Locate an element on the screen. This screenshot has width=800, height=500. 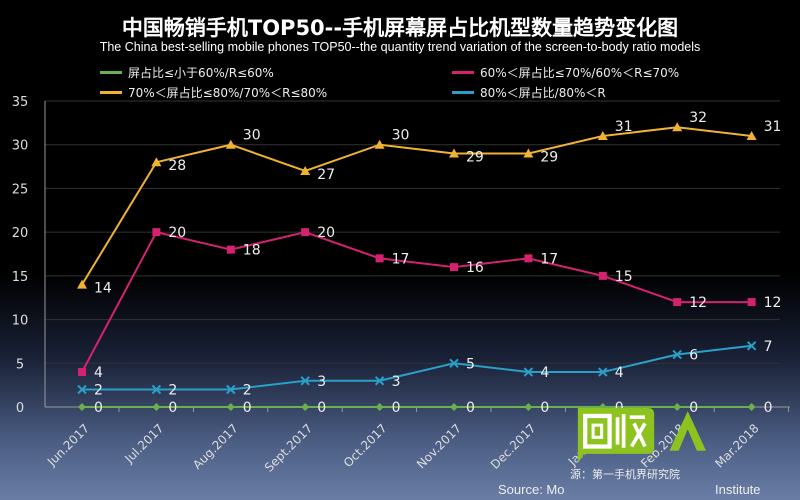
x-tick-label: Jun.2017 is located at coordinates (68, 445).